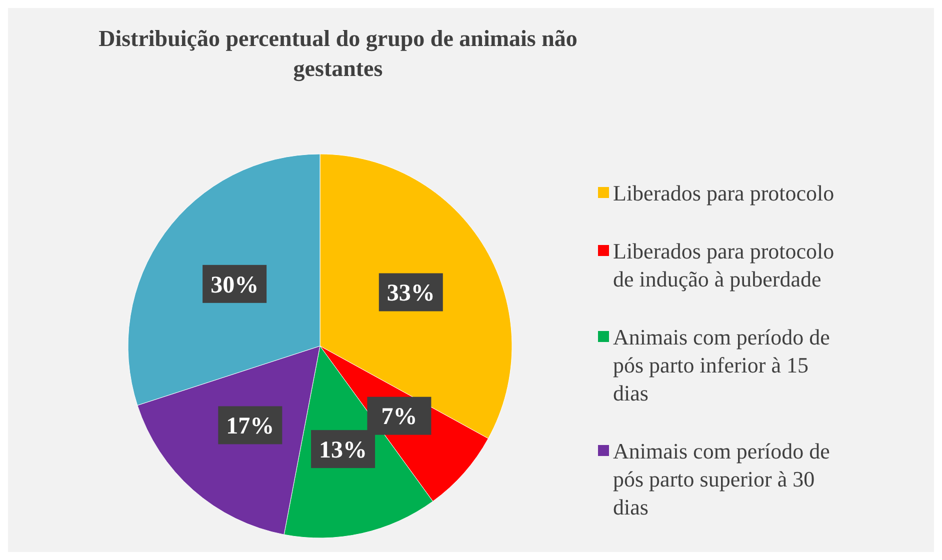  Describe the element at coordinates (410, 293) in the screenshot. I see `data-label: 33%` at that location.